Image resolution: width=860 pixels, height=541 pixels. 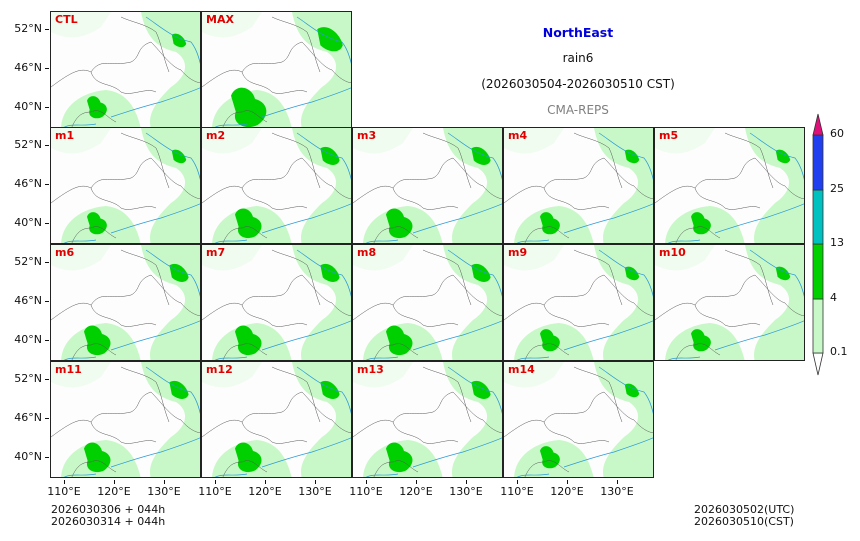 I want to click on map-panel-ctl: CTL, so click(x=125, y=69).